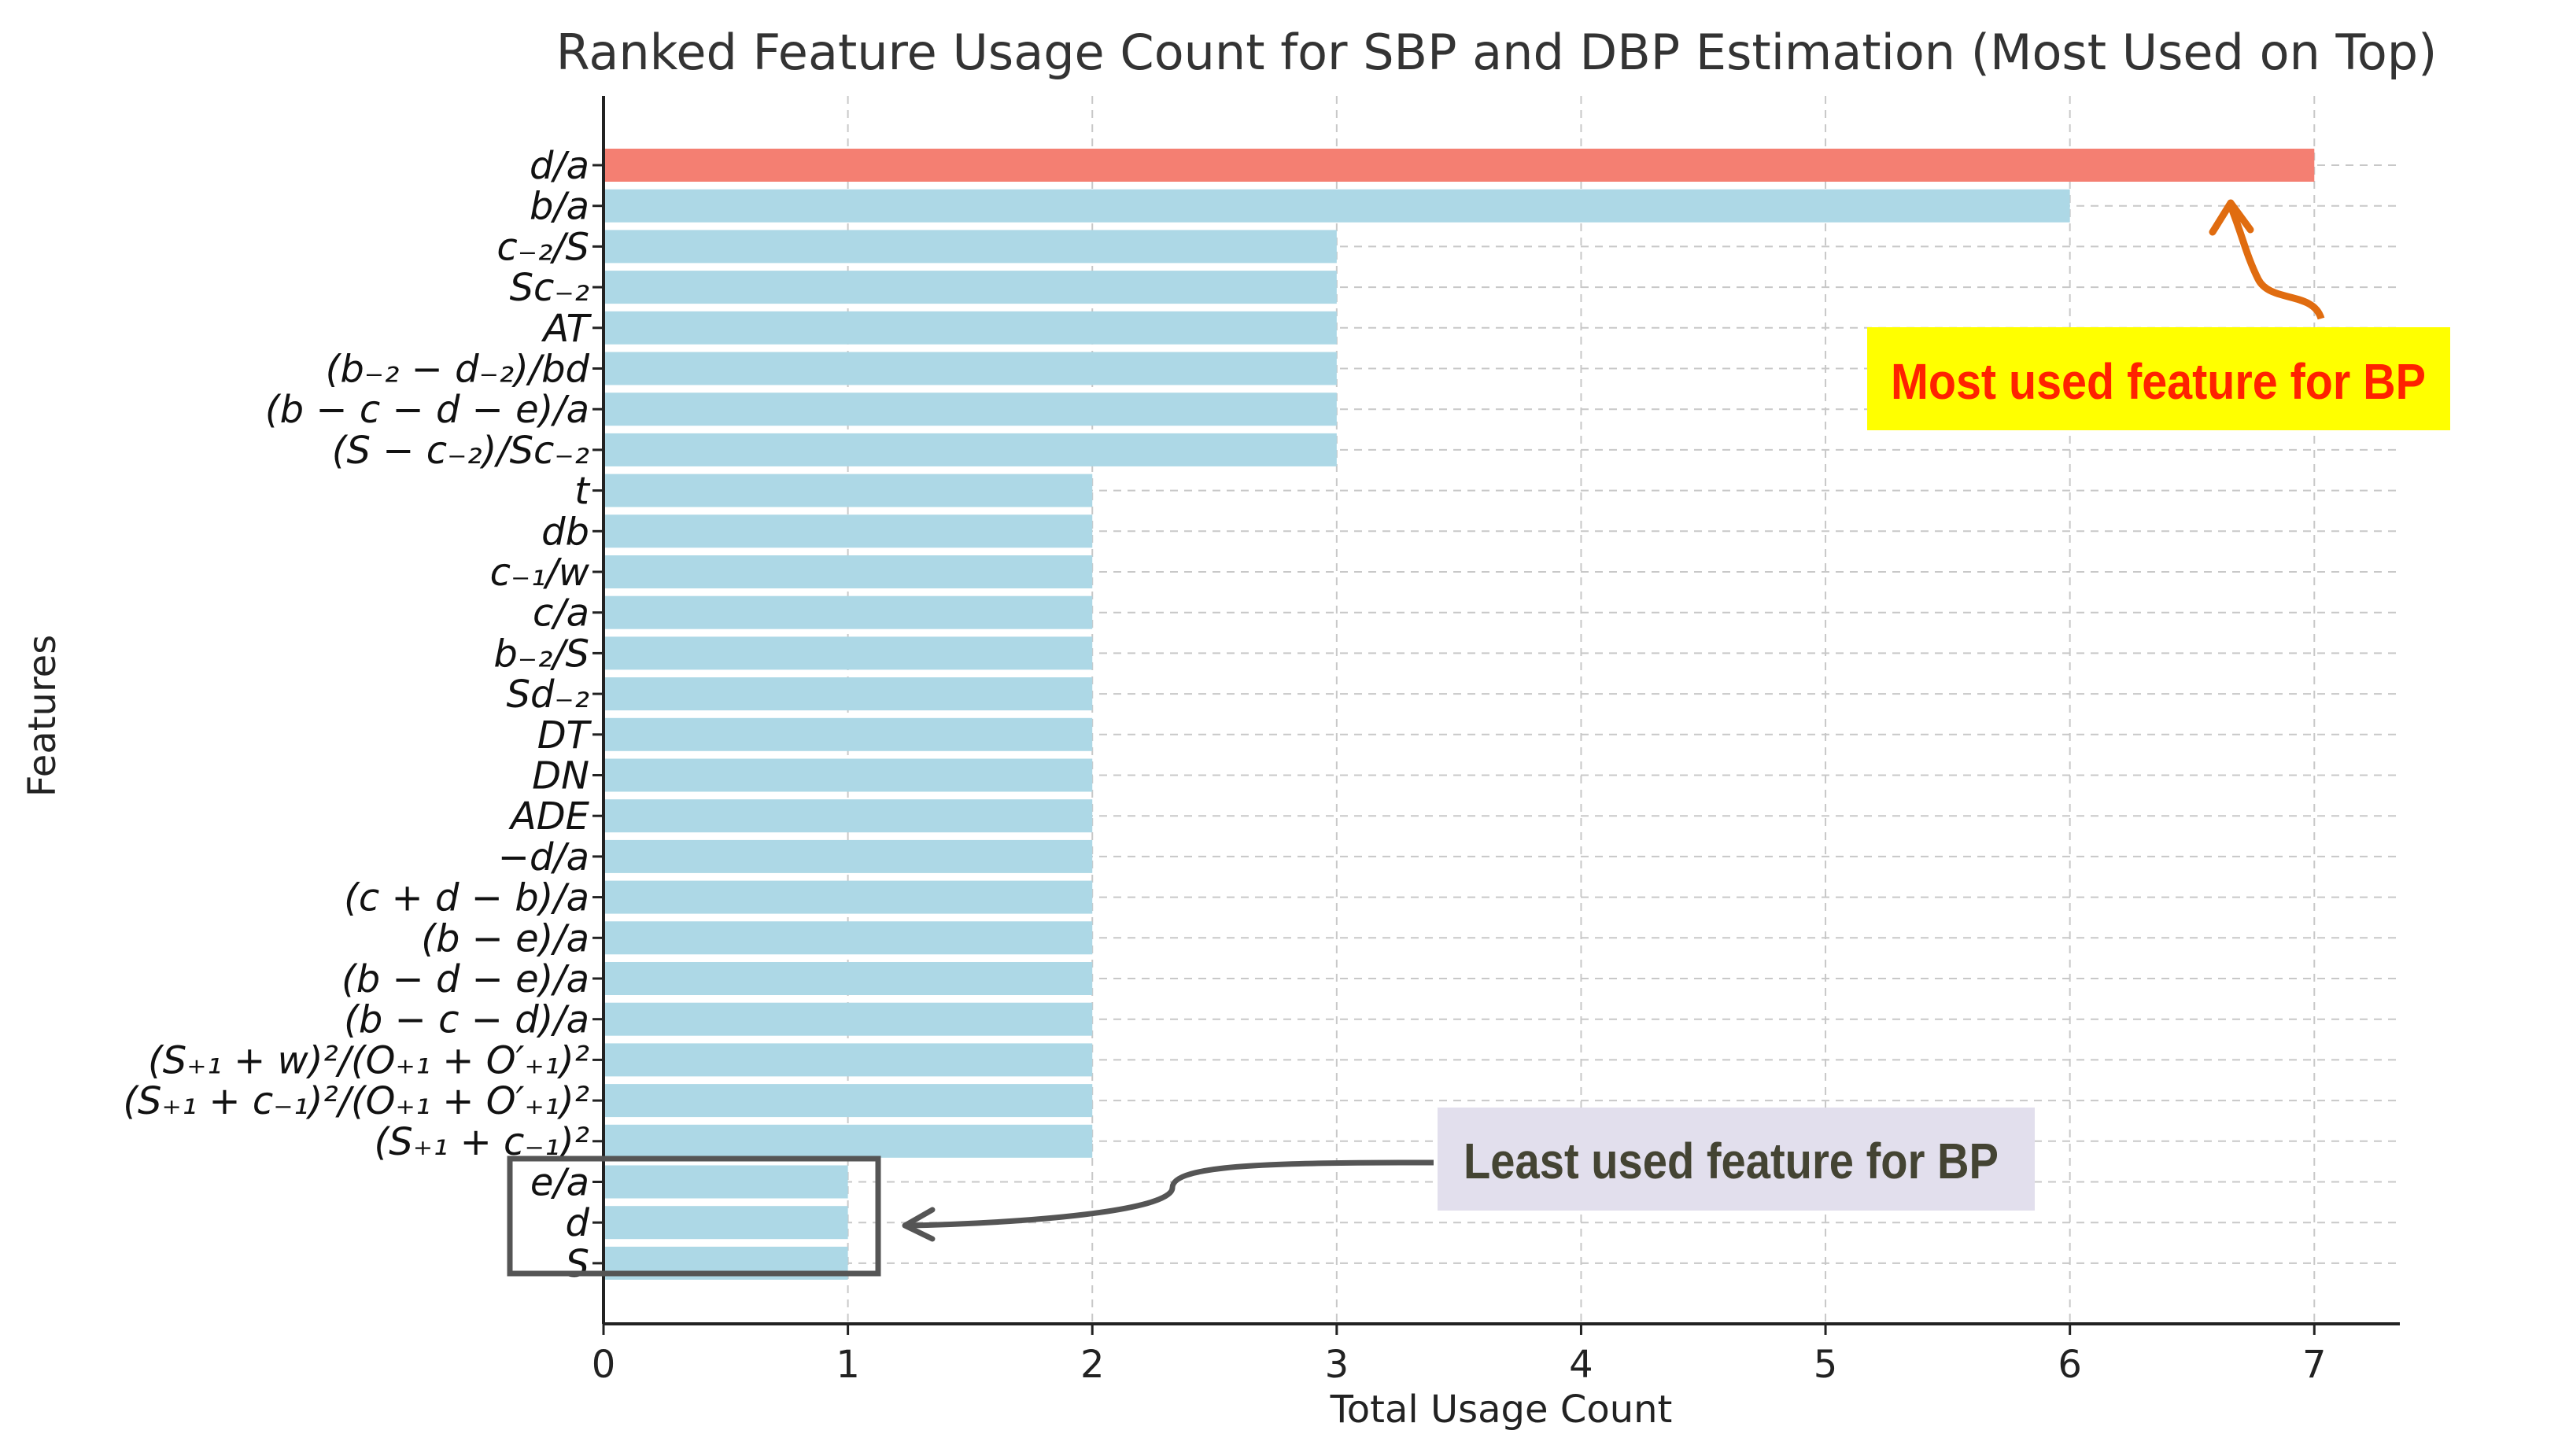 Image resolution: width=2558 pixels, height=1456 pixels. I want to click on y-tick-label: (c + d − b)/a, so click(466, 898).